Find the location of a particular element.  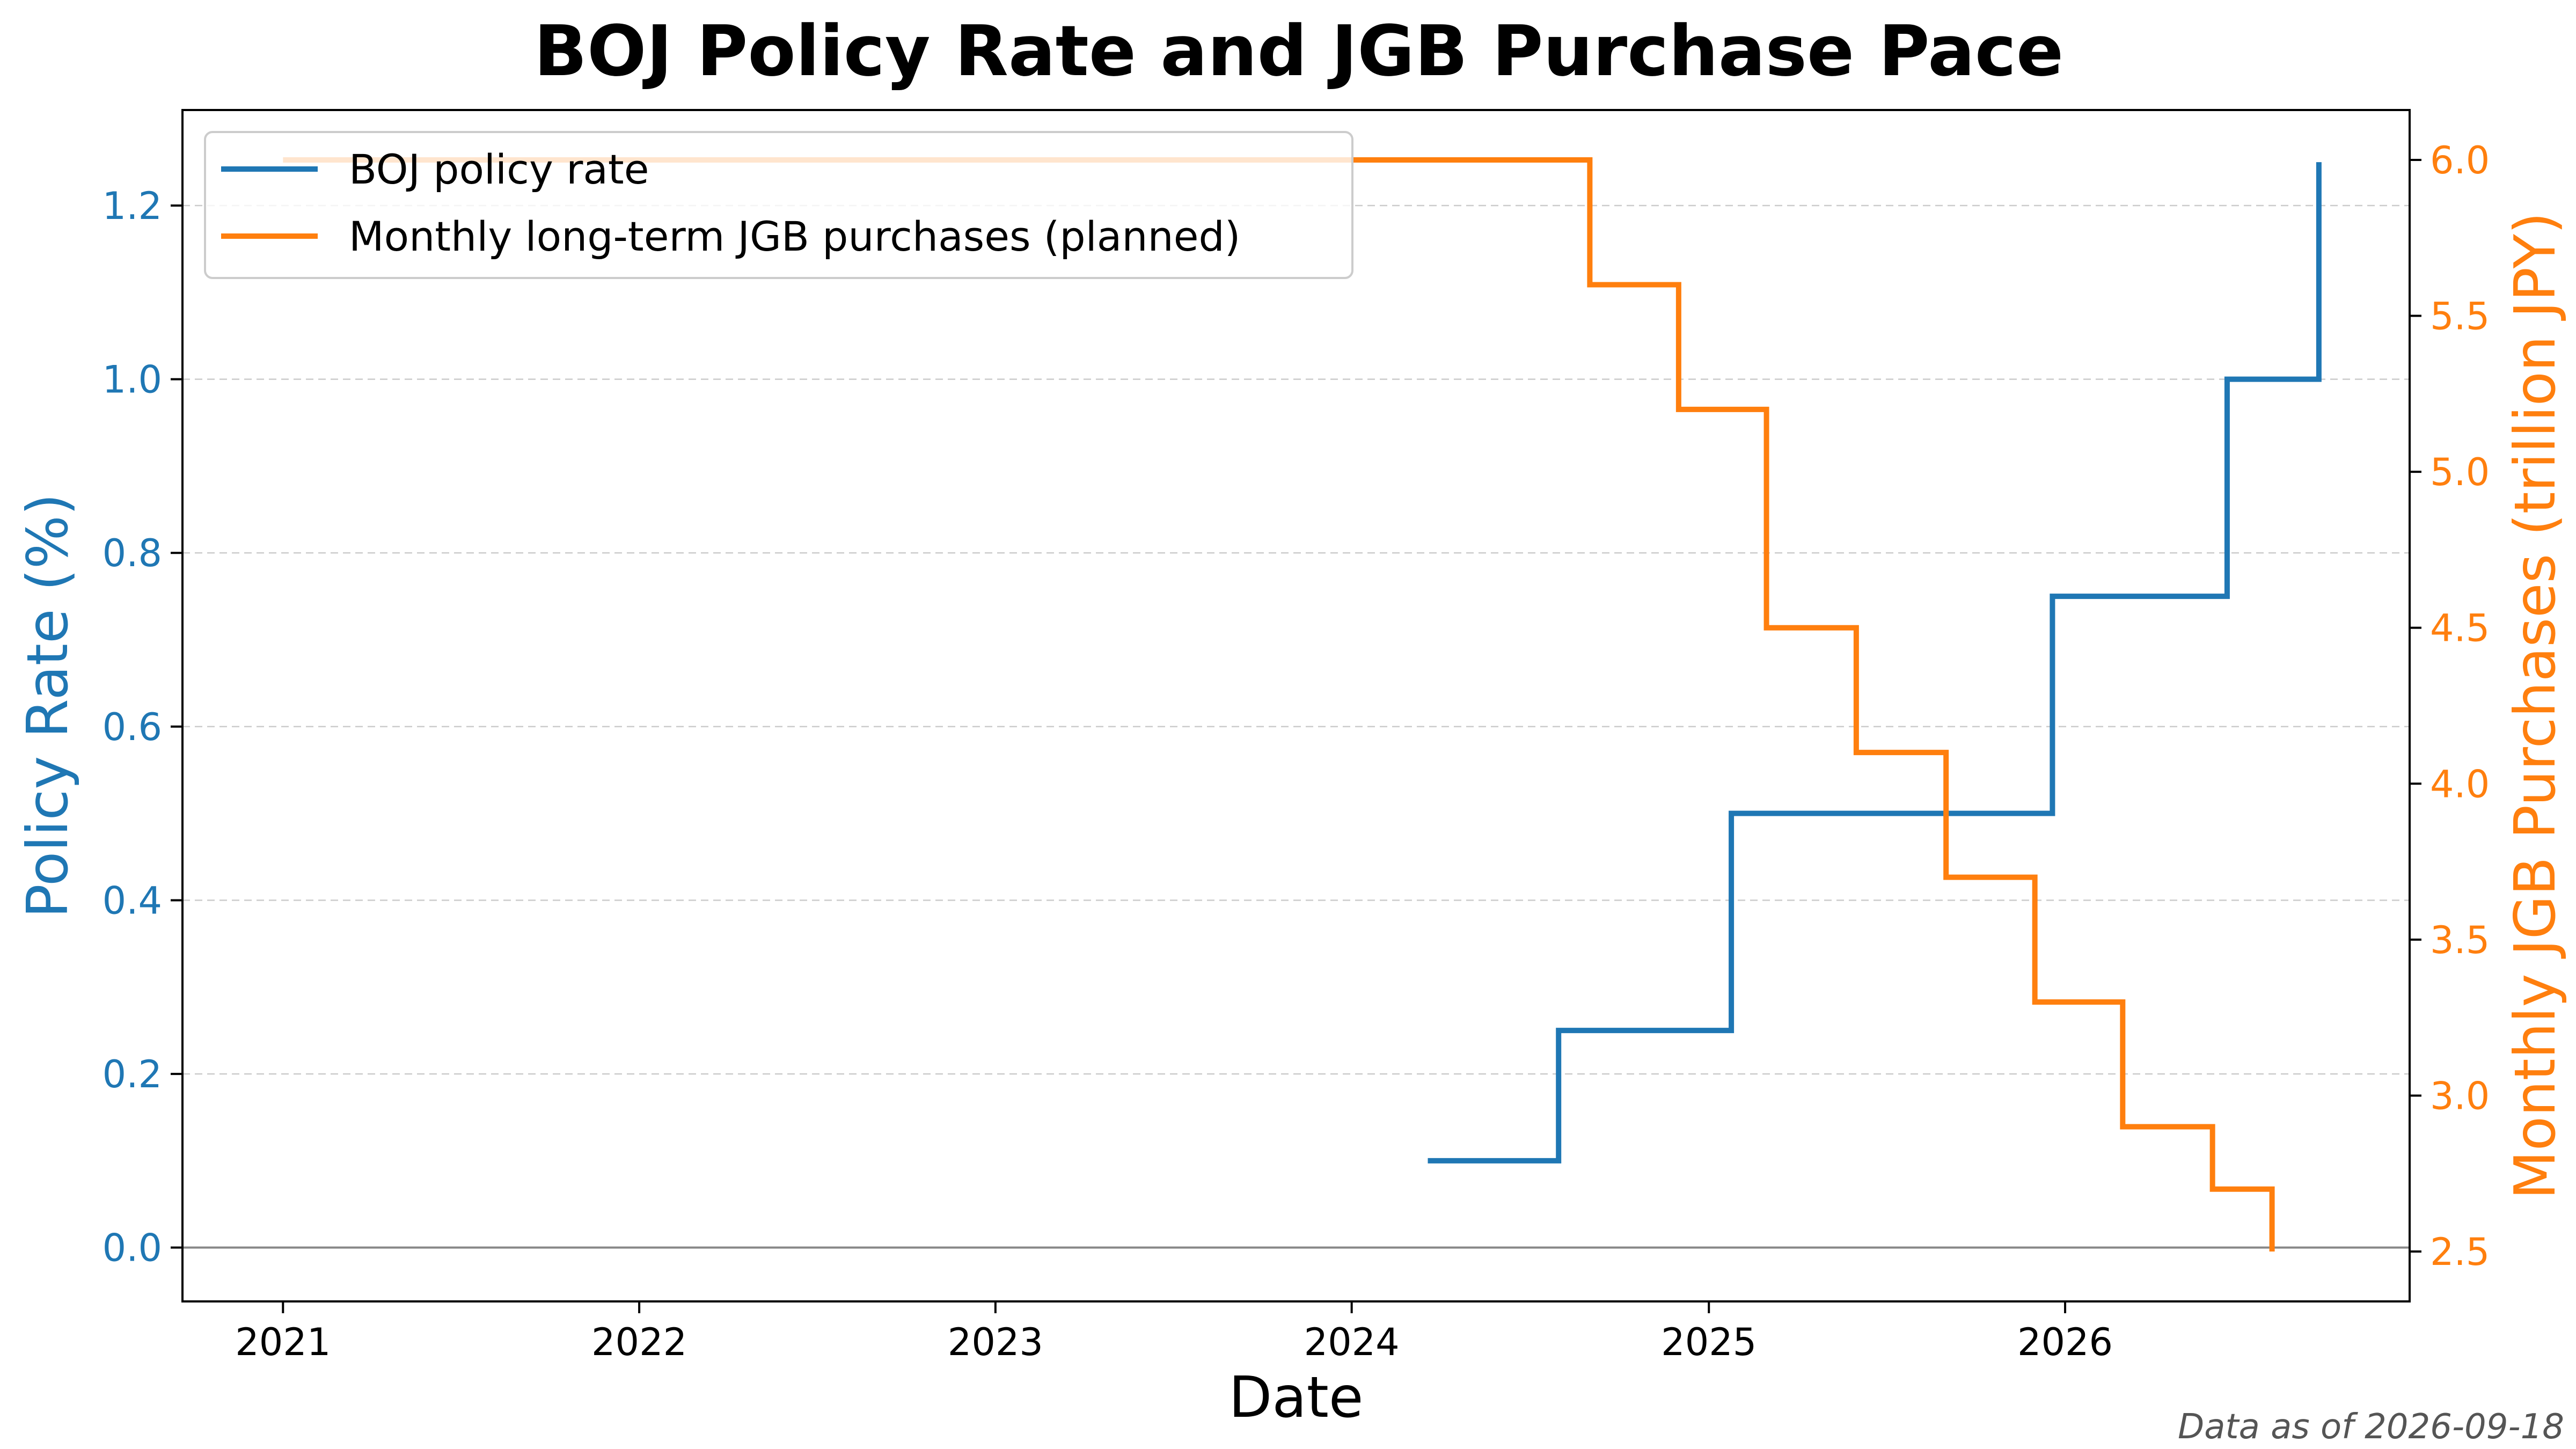

x-tick-label: 2023 is located at coordinates (995, 1342).